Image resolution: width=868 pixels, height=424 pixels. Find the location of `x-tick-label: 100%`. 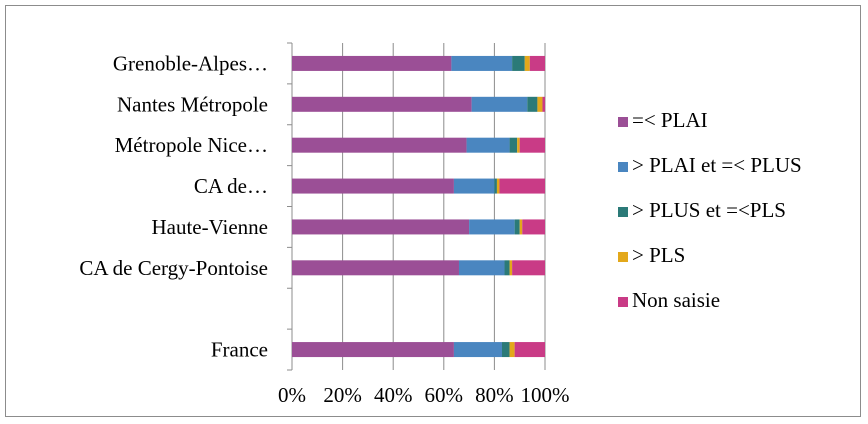

x-tick-label: 100% is located at coordinates (545, 395).